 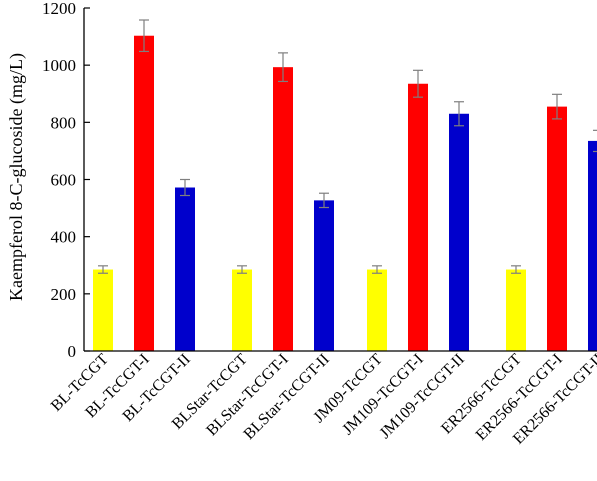 I want to click on y-tick-label: 400, so click(x=64, y=237).